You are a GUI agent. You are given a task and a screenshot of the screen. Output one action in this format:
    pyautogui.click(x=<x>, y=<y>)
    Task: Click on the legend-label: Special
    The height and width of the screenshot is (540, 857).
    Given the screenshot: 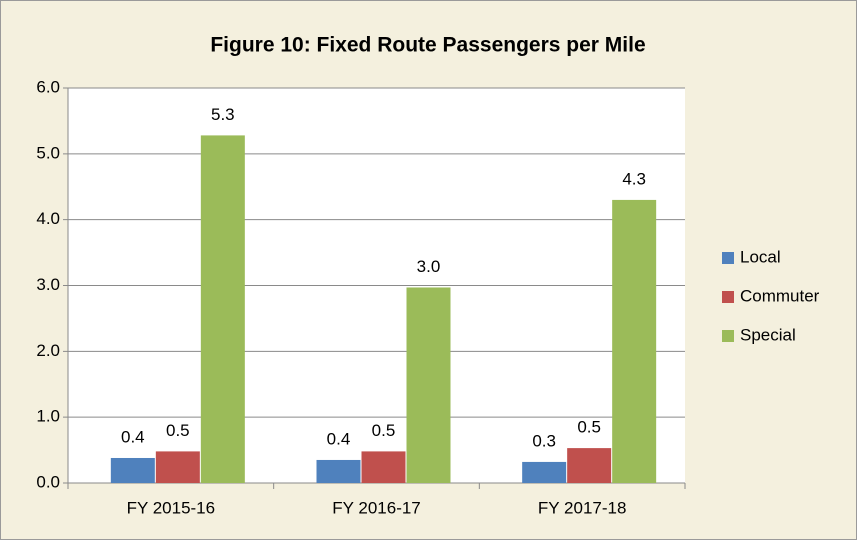 What is the action you would take?
    pyautogui.click(x=768, y=334)
    